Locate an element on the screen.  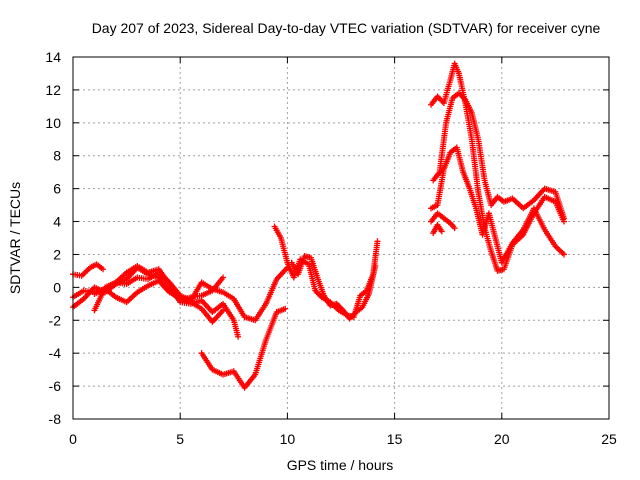
y-tick-label: -6 is located at coordinates (55, 386).